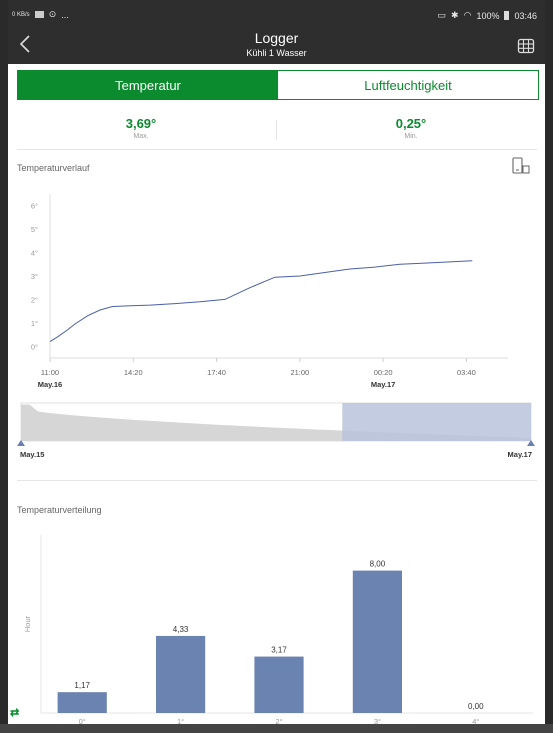  I want to click on x-date-label: May.16, so click(50, 384).